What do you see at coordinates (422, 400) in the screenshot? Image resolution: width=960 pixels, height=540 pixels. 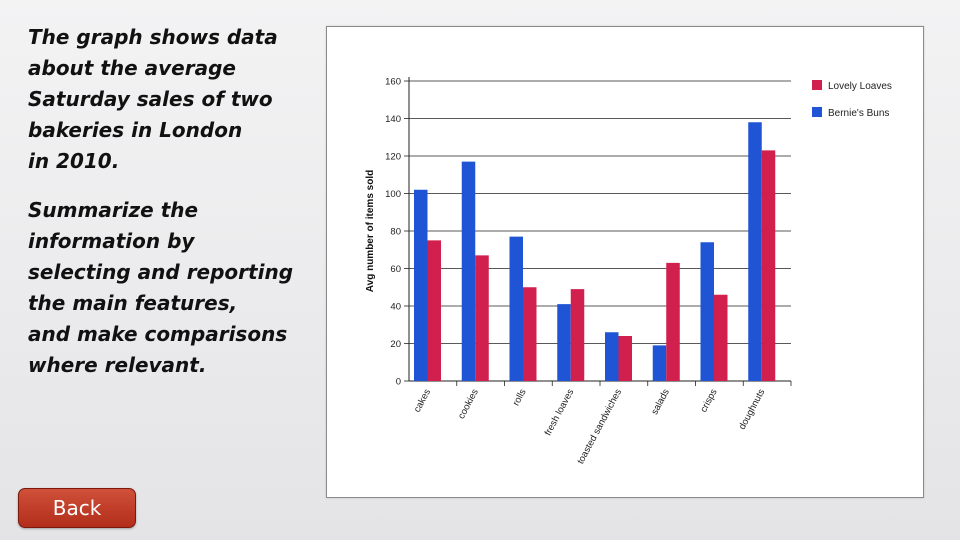 I see `x-category-label: cakes` at bounding box center [422, 400].